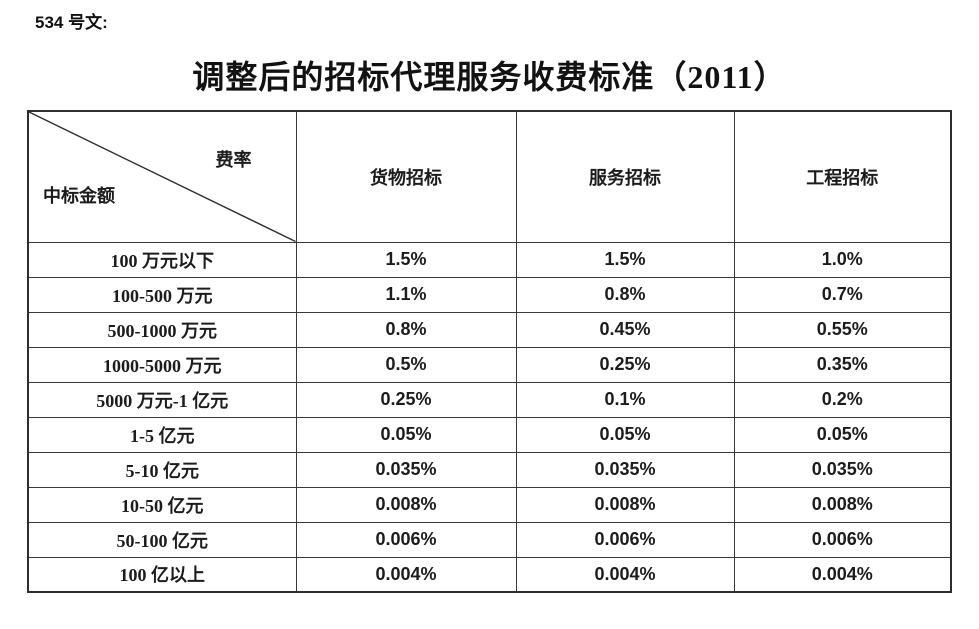 Image resolution: width=979 pixels, height=629 pixels. I want to click on corner-label-fee-rate: 费率, so click(233, 160).